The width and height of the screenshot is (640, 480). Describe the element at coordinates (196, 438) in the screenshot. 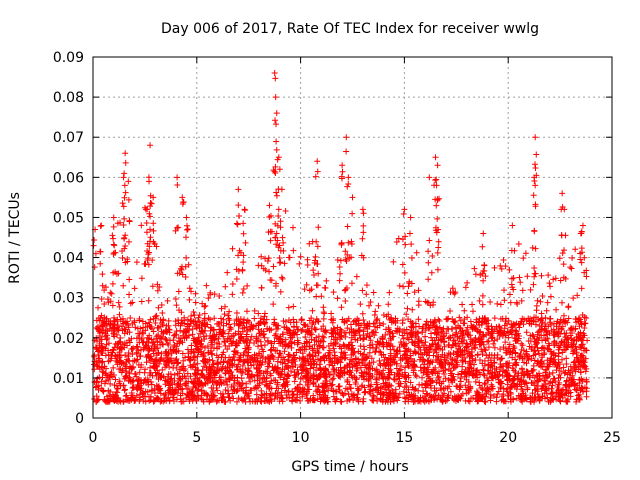

I see `x-tick-label: 5` at that location.